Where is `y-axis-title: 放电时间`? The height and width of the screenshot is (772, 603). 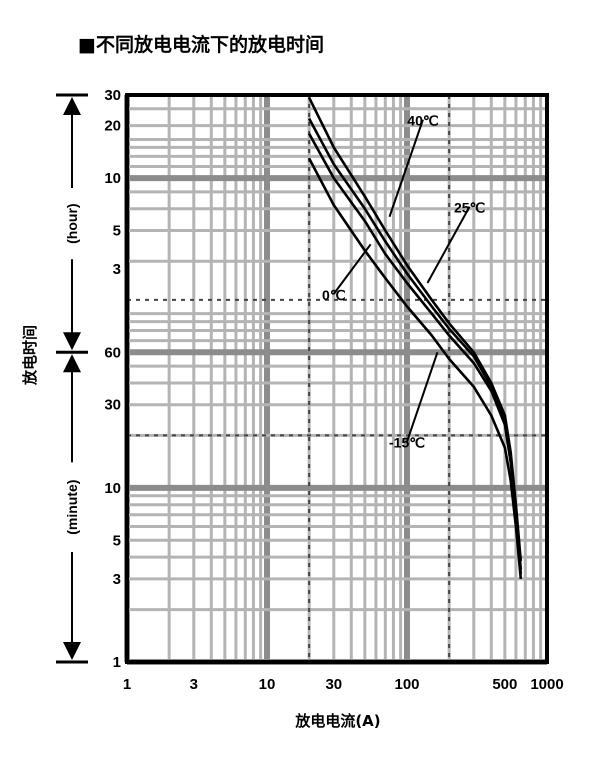 y-axis-title: 放电时间 is located at coordinates (30, 355).